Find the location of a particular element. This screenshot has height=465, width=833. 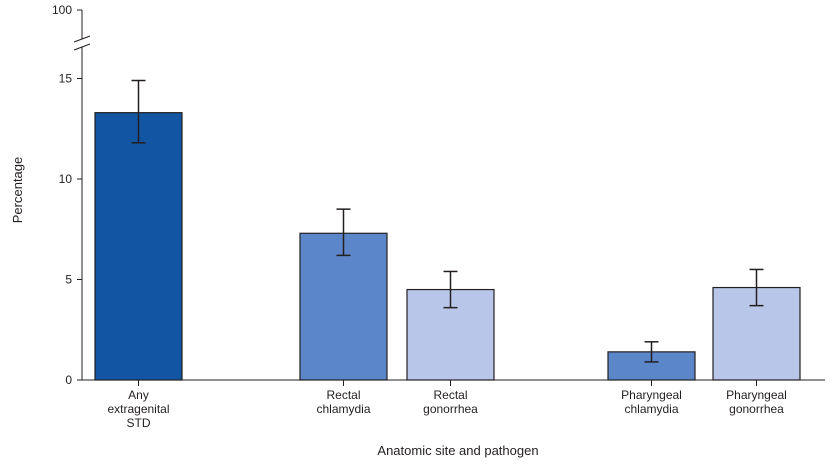

x-tick-label: Any extragenital STD is located at coordinates (138, 409).